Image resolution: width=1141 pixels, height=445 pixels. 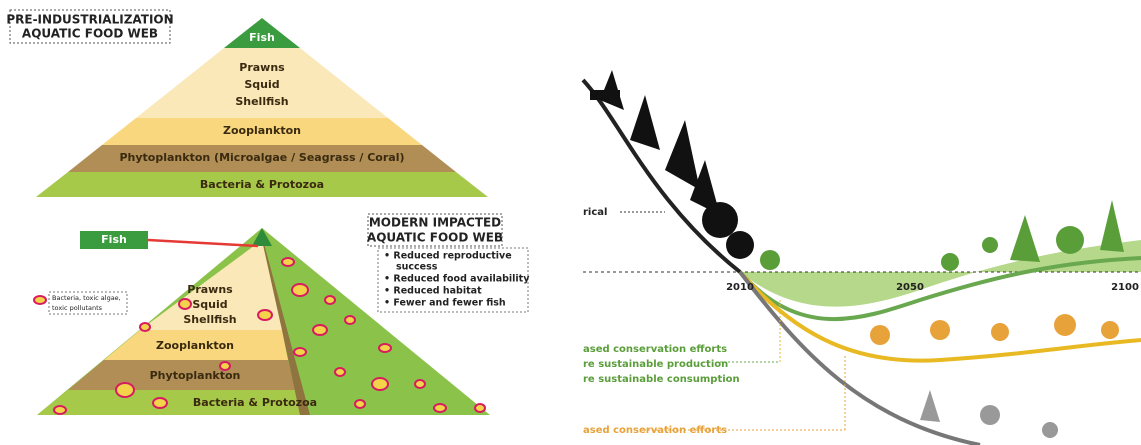 What do you see at coordinates (661, 379) in the screenshot?
I see `scenario-label: re sustainable consumption` at bounding box center [661, 379].